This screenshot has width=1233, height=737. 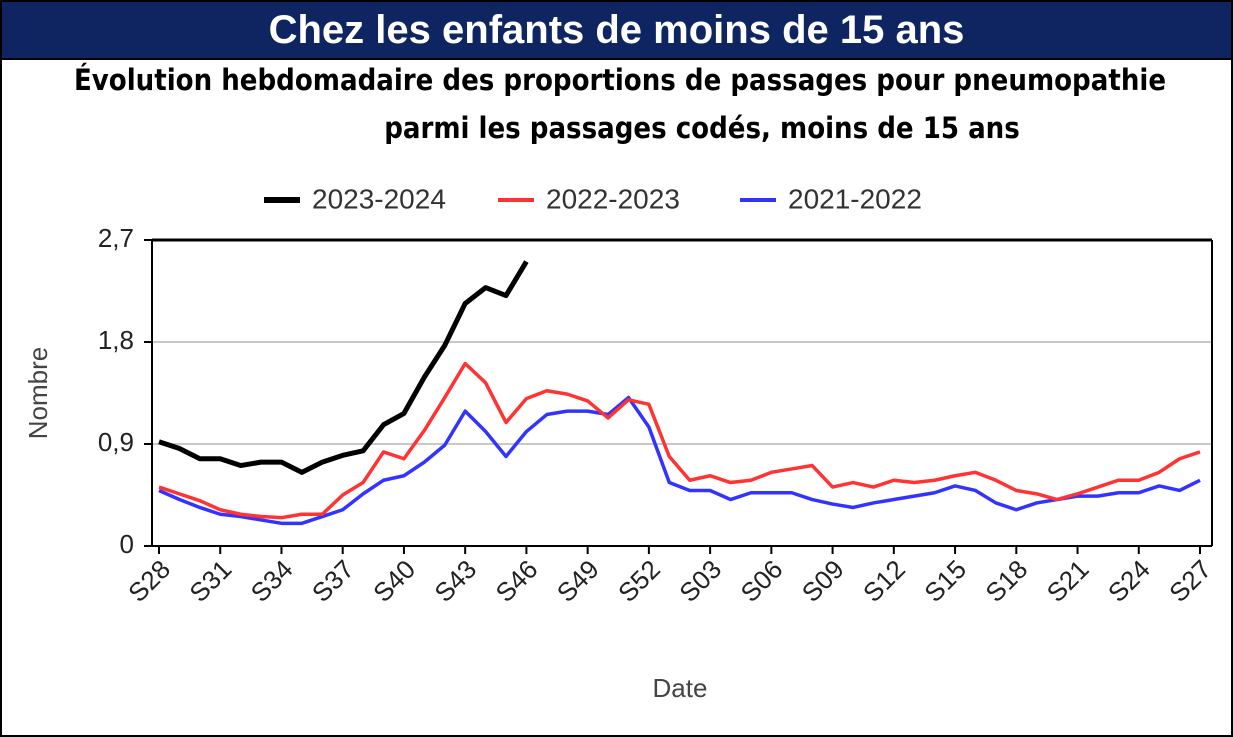 I want to click on x-tick-label: S18, so click(x=1006, y=581).